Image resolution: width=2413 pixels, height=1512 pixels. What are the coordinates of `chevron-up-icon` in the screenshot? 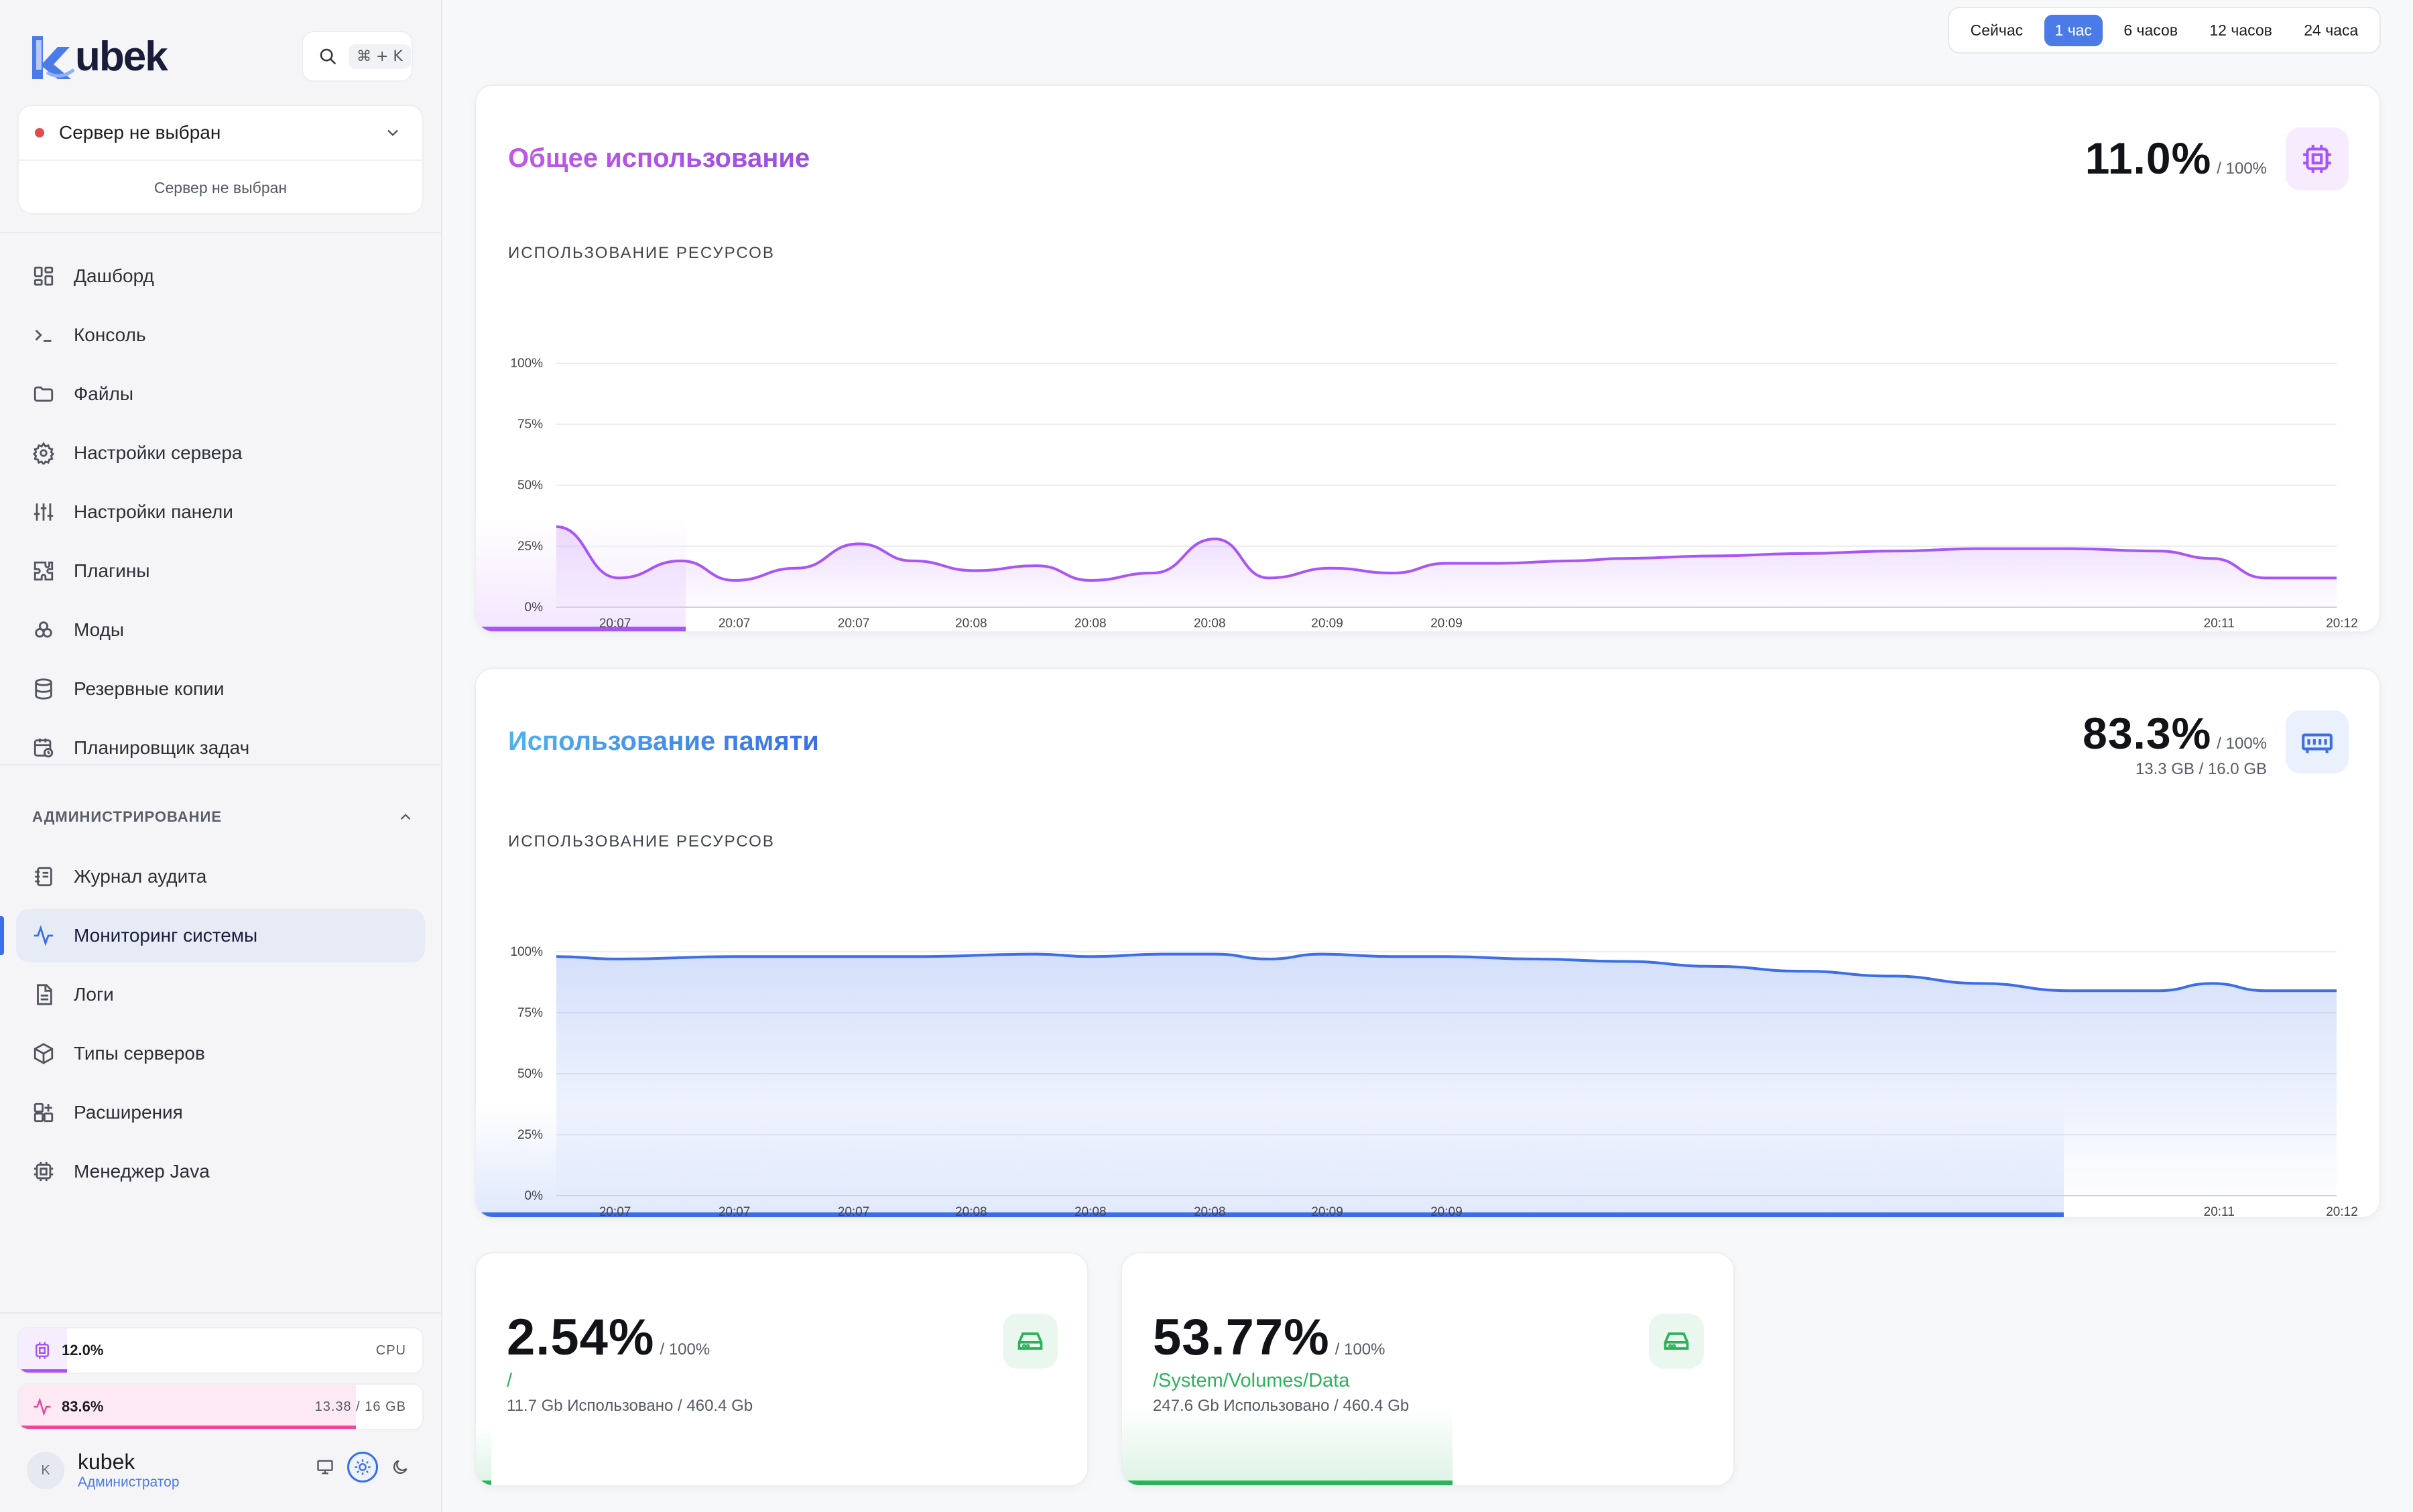 It's located at (405, 817).